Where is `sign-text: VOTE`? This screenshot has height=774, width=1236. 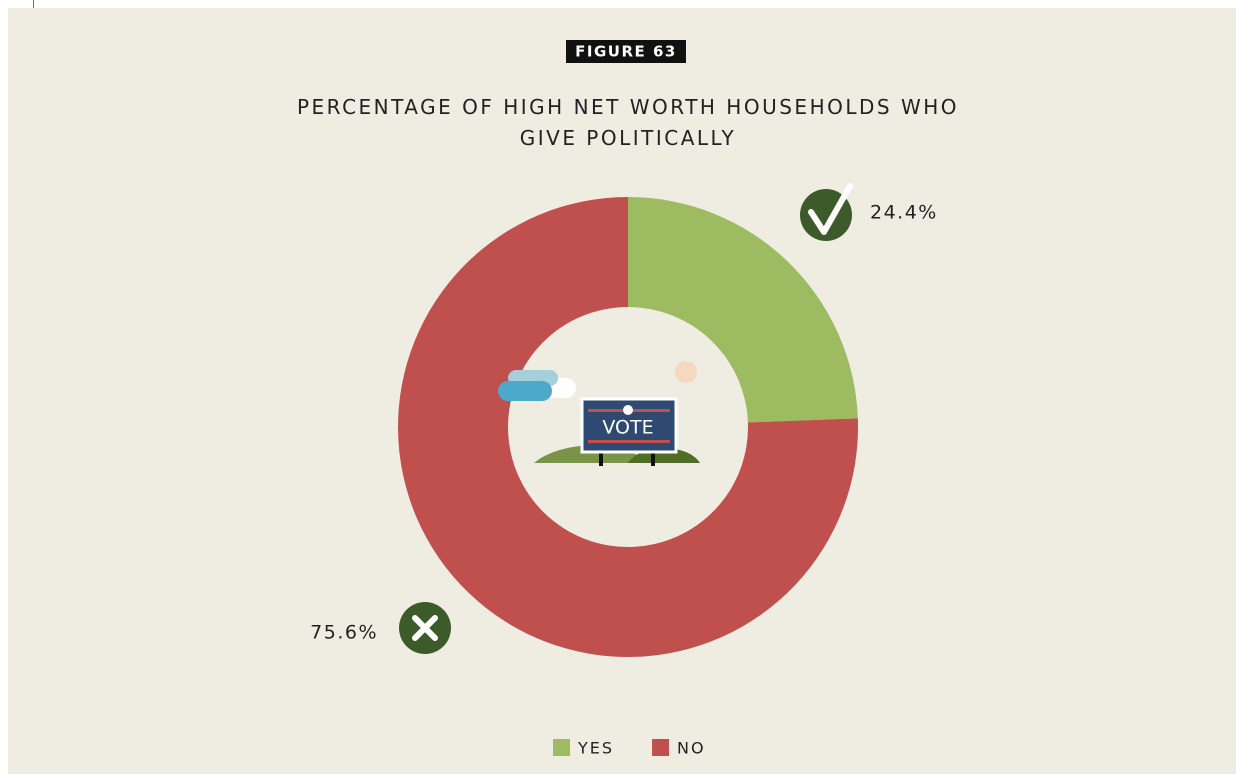 sign-text: VOTE is located at coordinates (627, 428).